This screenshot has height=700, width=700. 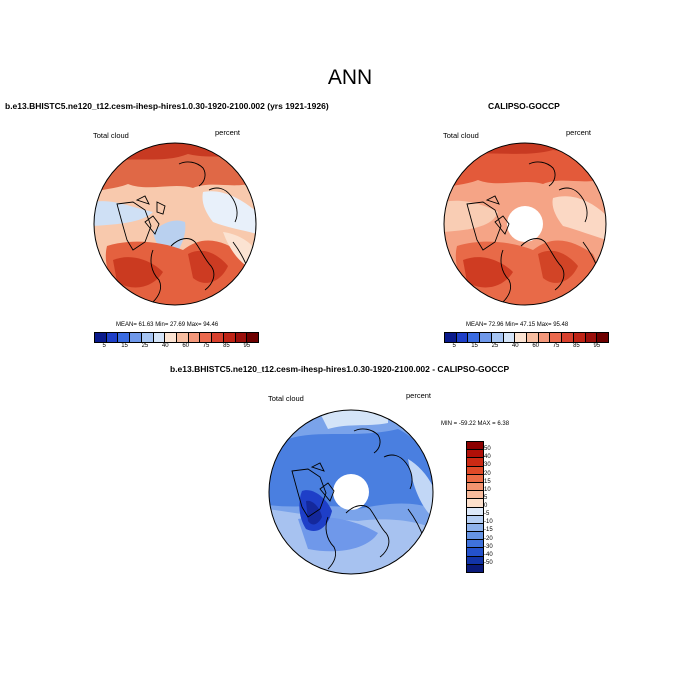 I want to click on right-panel-header: CALIPSO-GOCCP, so click(x=524, y=106).